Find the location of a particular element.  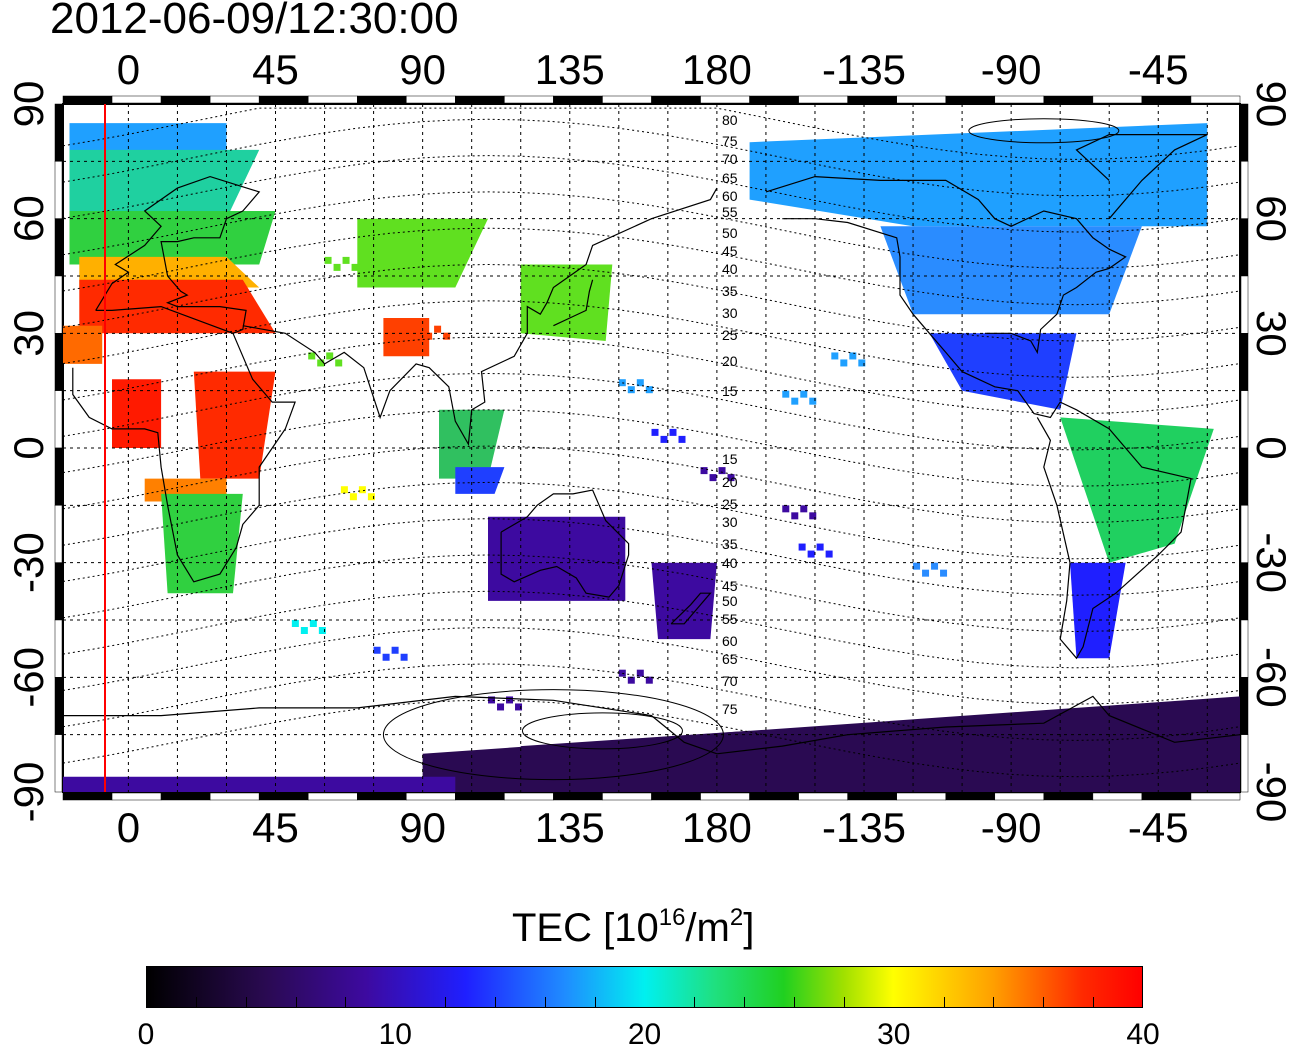

map-timestamp: 2012-06-09/12:30:00 is located at coordinates (254, 21).